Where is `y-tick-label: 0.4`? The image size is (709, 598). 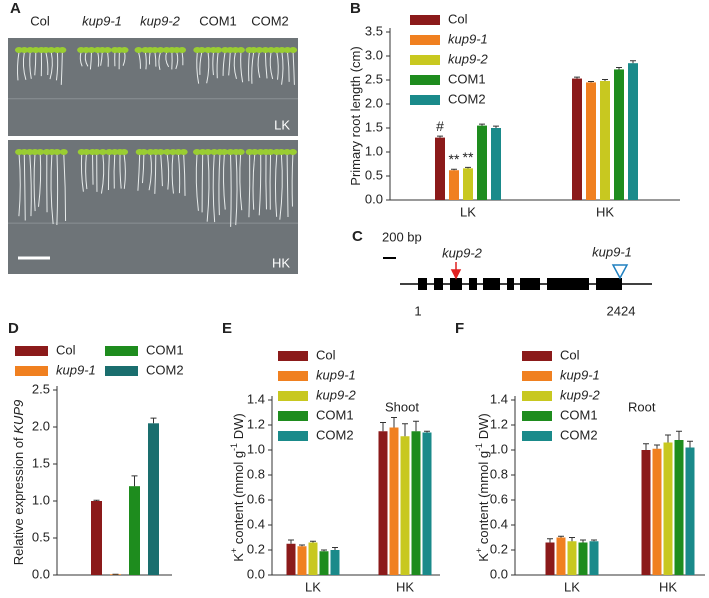
y-tick-label: 0.4 is located at coordinates (499, 523).